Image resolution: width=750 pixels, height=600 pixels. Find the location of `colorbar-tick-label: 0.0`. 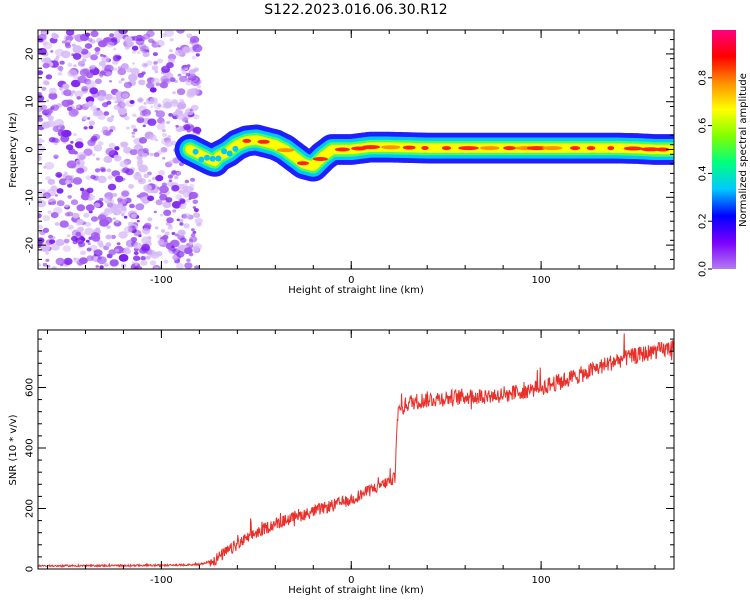

colorbar-tick-label: 0.0 is located at coordinates (703, 269).